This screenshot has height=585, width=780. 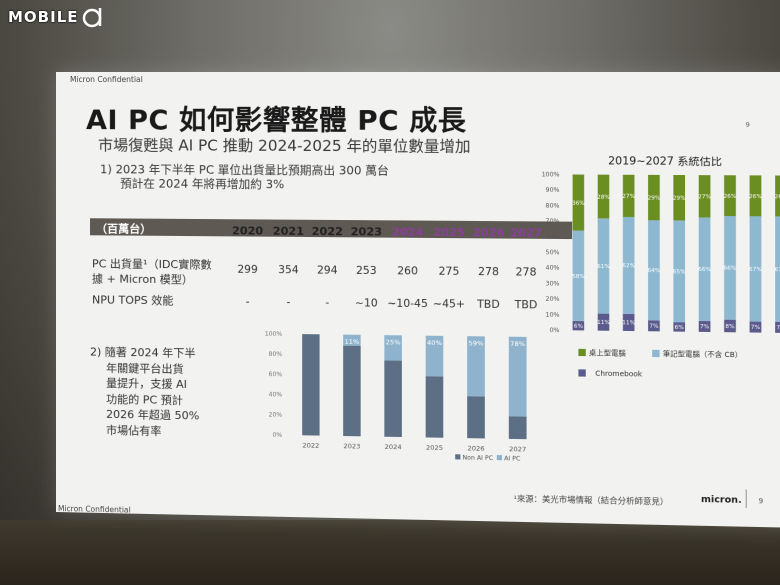 I want to click on micron-logo: micron., so click(x=721, y=500).